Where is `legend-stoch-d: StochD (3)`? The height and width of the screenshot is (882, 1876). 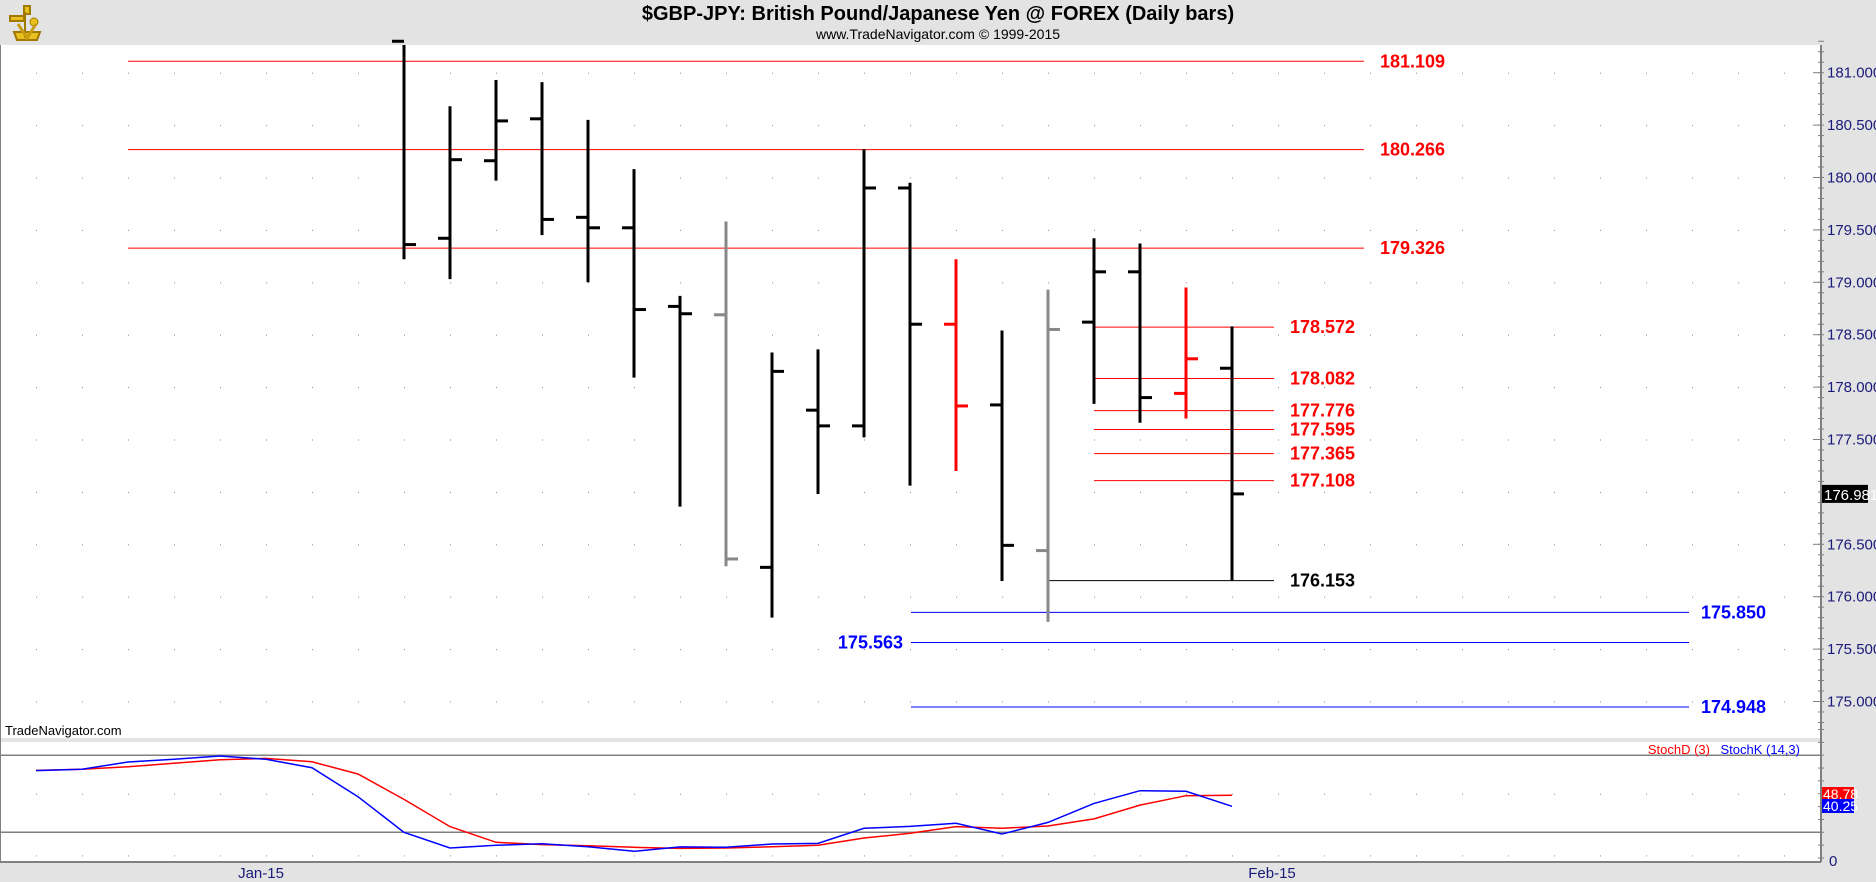
legend-stoch-d: StochD (3) is located at coordinates (1679, 749).